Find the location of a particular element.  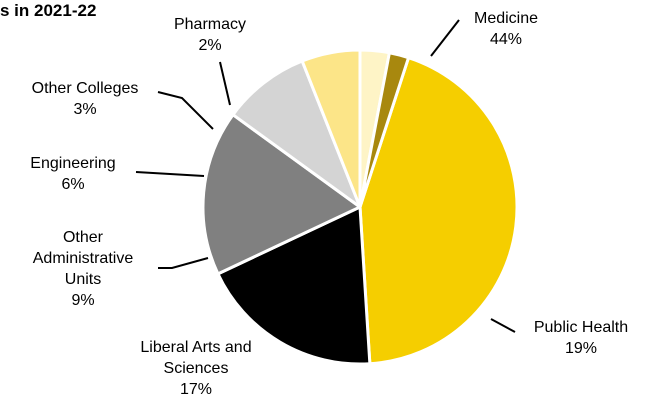

slice-label-medicine: Medicine 44% is located at coordinates (506, 29).